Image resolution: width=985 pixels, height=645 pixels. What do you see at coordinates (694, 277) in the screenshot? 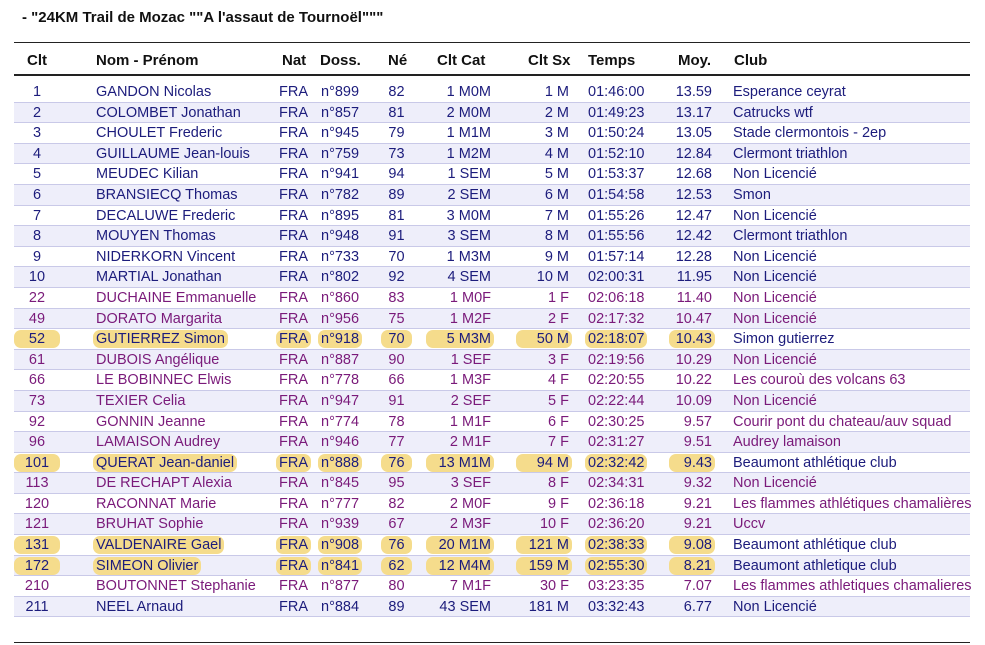
I see `speed-cell: 11.95` at bounding box center [694, 277].